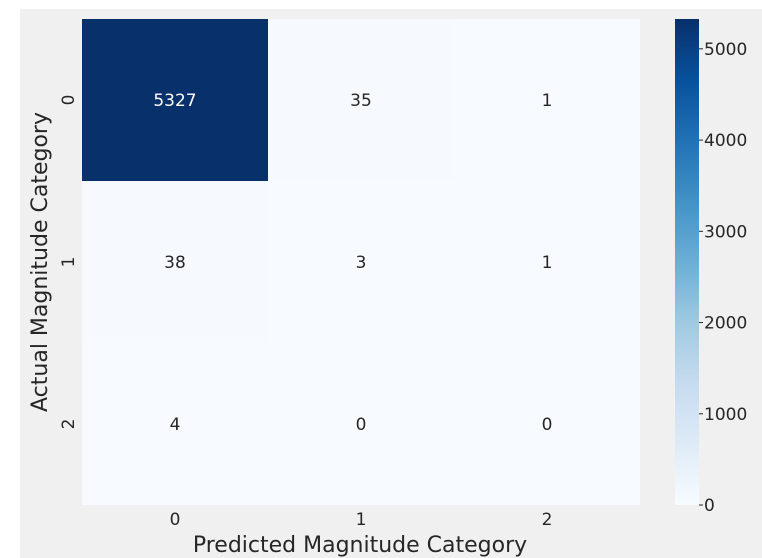 This screenshot has width=762, height=558. Describe the element at coordinates (687, 262) in the screenshot. I see `colorbar` at that location.